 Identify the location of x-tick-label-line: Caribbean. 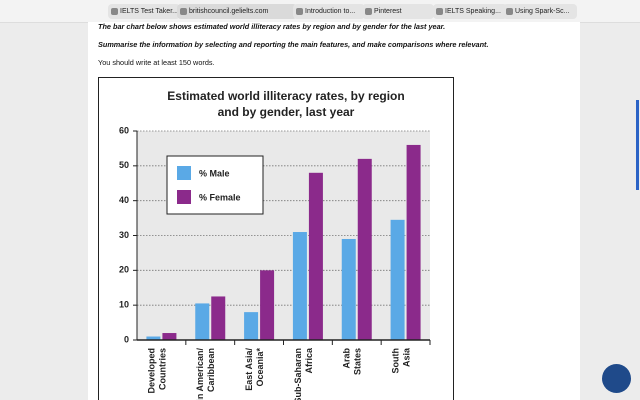
(211, 370).